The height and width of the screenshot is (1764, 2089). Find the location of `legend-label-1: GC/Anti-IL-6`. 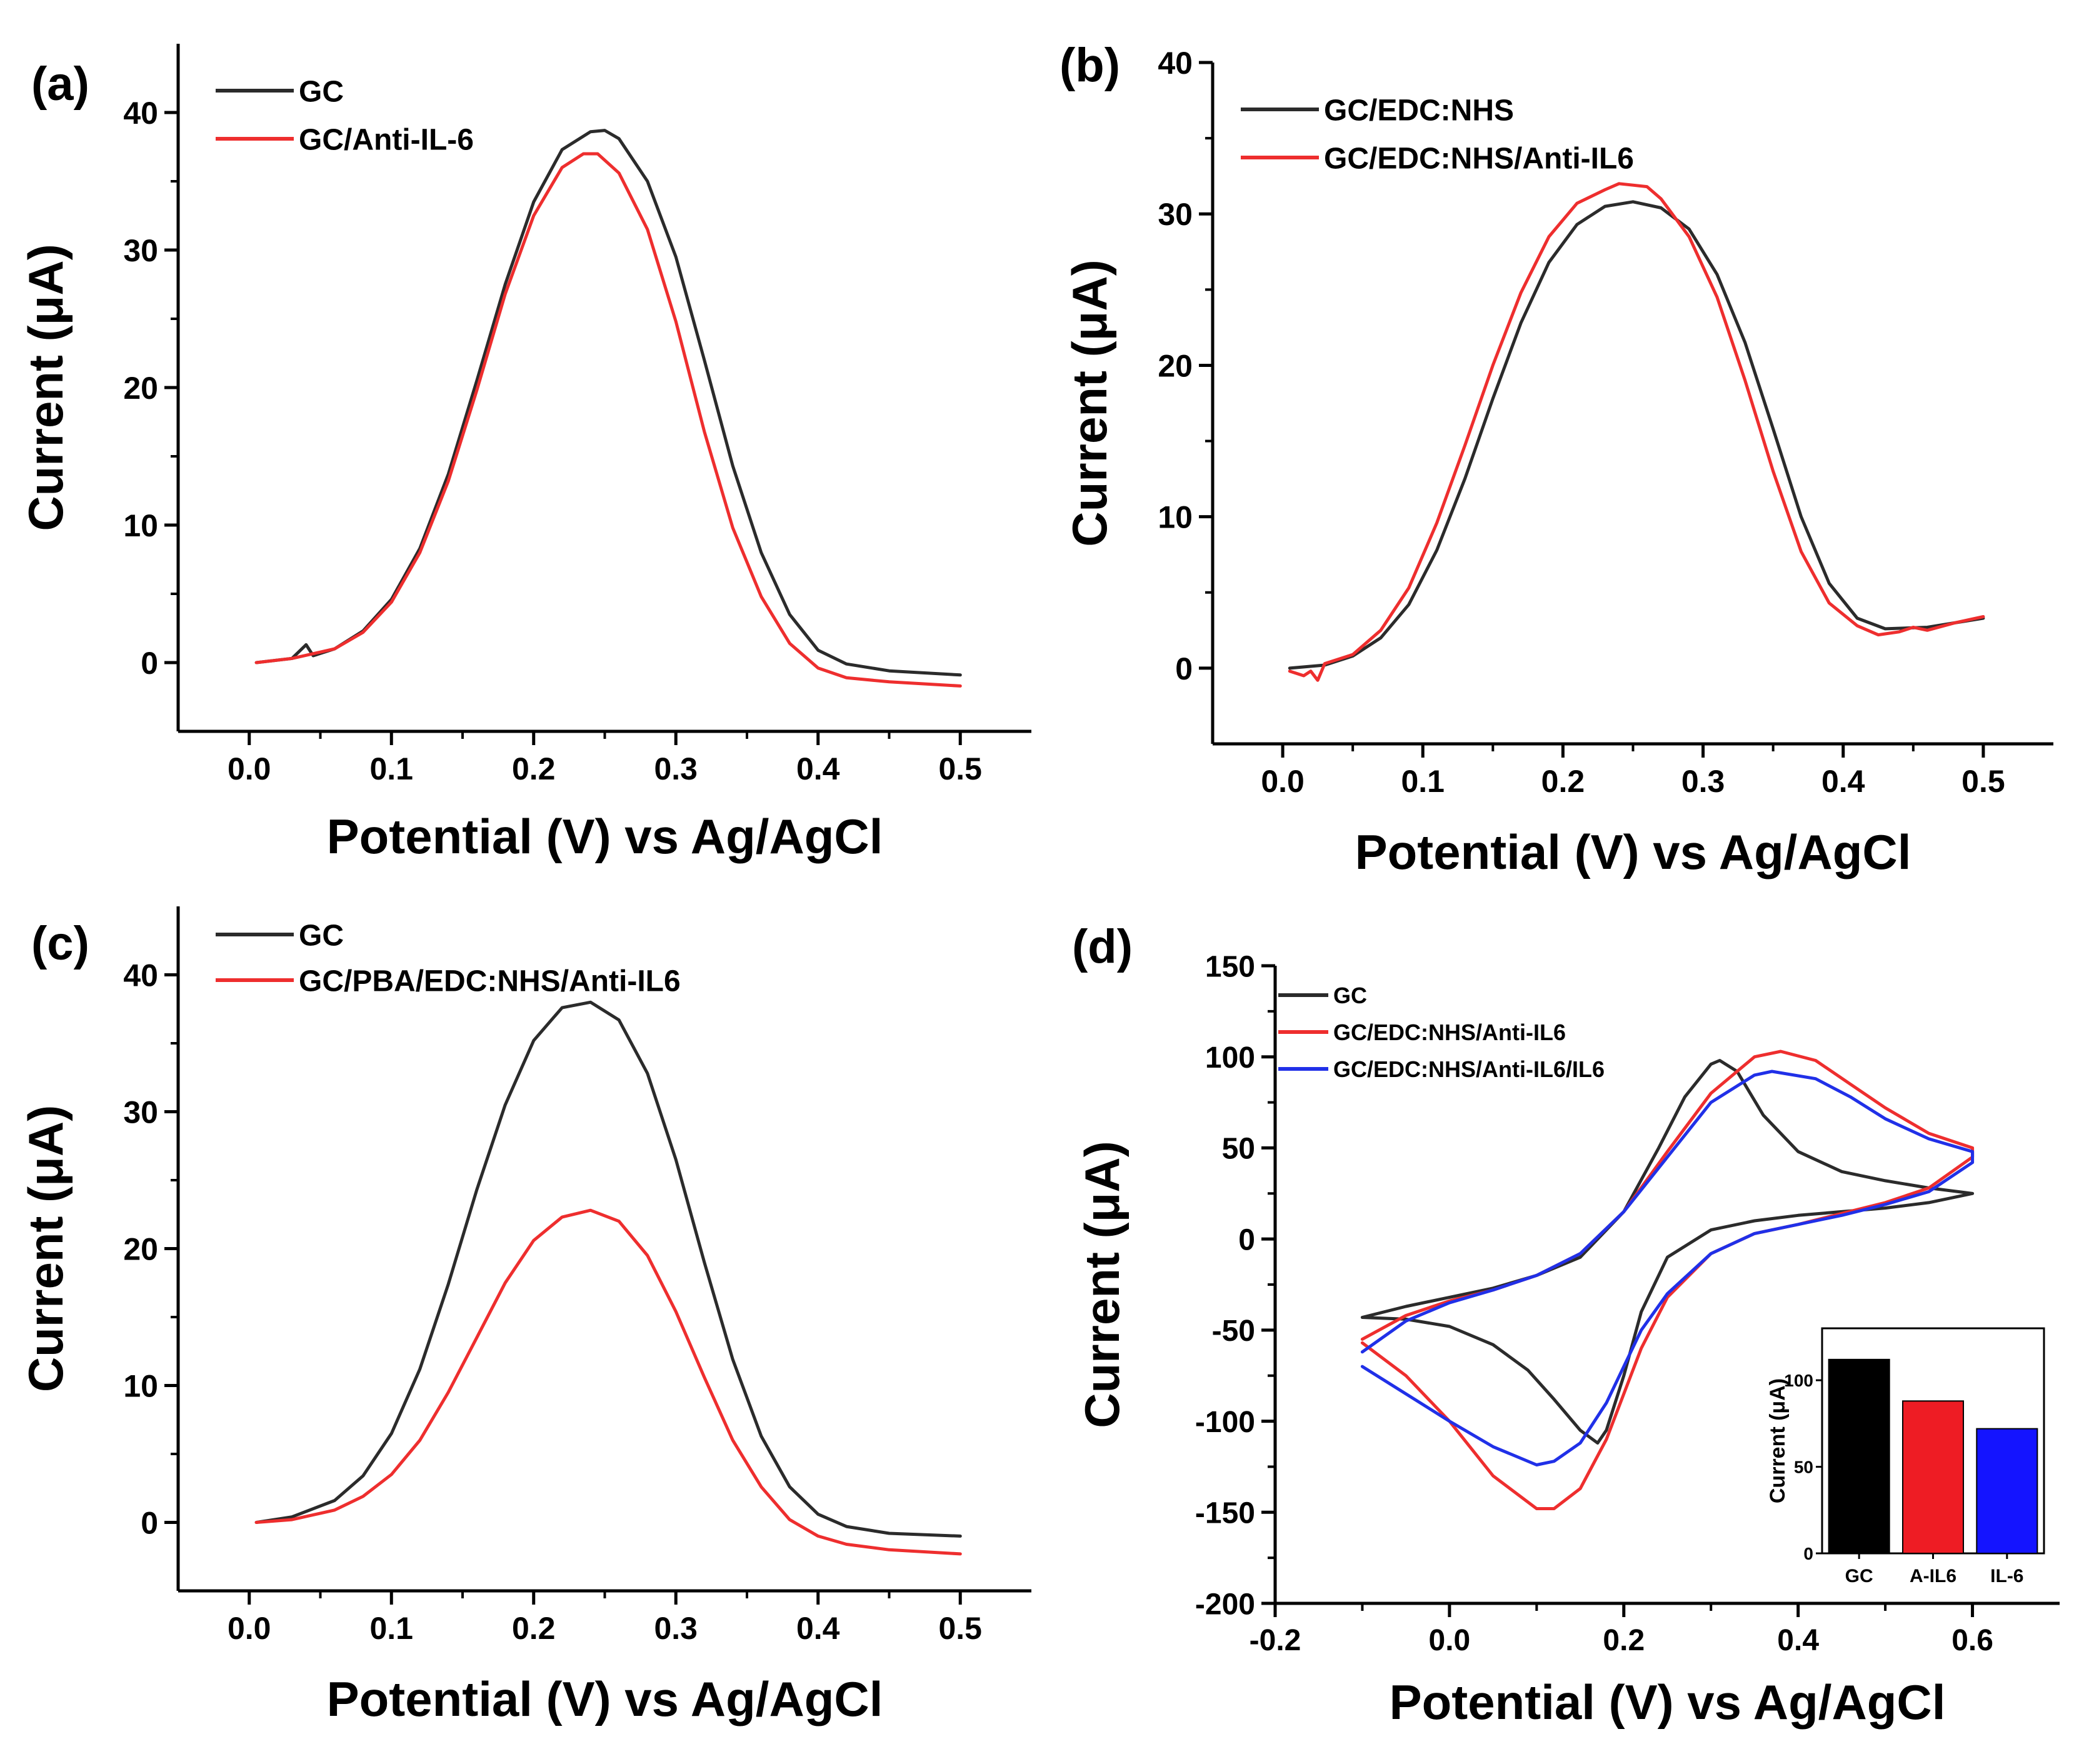

legend-label-1: GC/Anti-IL-6 is located at coordinates (386, 139).